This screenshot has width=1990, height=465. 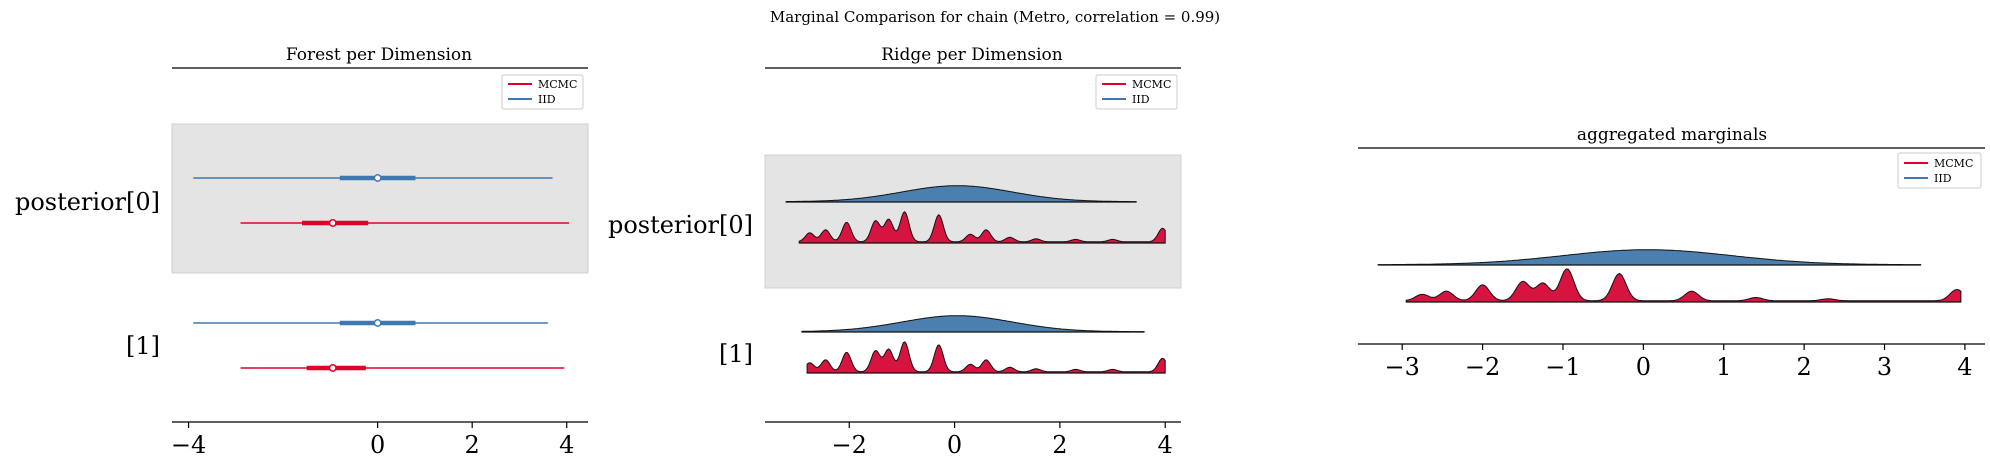 I want to click on aggregated-legend: MCMC IID, so click(x=1939, y=170).